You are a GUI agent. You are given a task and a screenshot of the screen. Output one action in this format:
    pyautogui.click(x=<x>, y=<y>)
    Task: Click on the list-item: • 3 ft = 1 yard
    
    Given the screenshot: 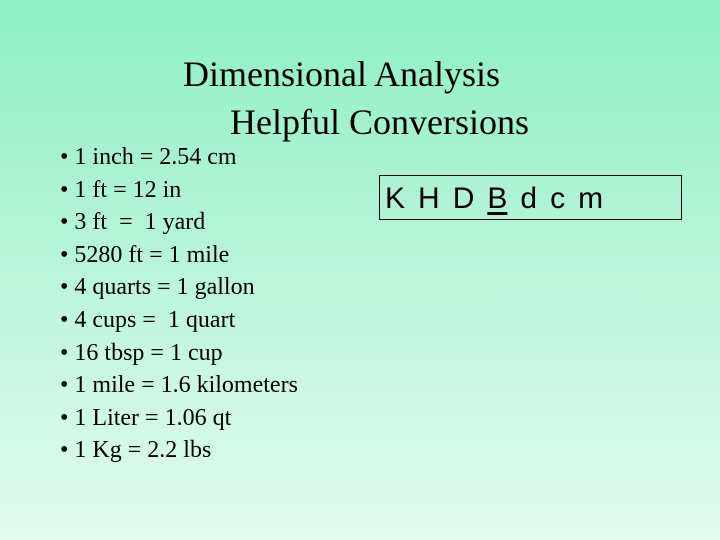 What is the action you would take?
    pyautogui.click(x=133, y=222)
    